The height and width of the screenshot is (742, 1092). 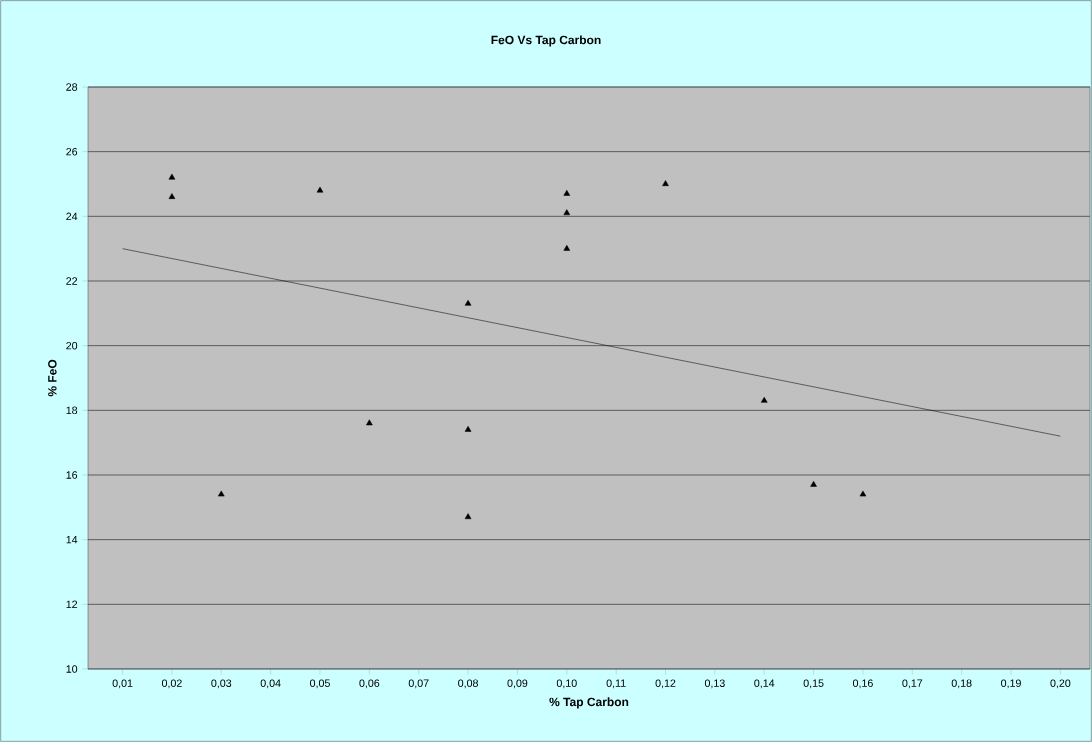 What do you see at coordinates (72, 669) in the screenshot?
I see `y-tick-label: 10` at bounding box center [72, 669].